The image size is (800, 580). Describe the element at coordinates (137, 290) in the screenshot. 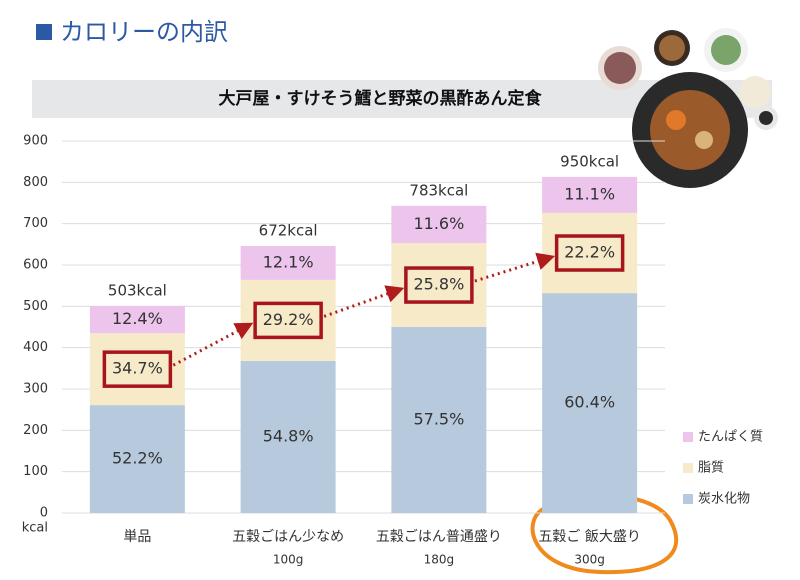

I see `total-label: 503kcal` at that location.